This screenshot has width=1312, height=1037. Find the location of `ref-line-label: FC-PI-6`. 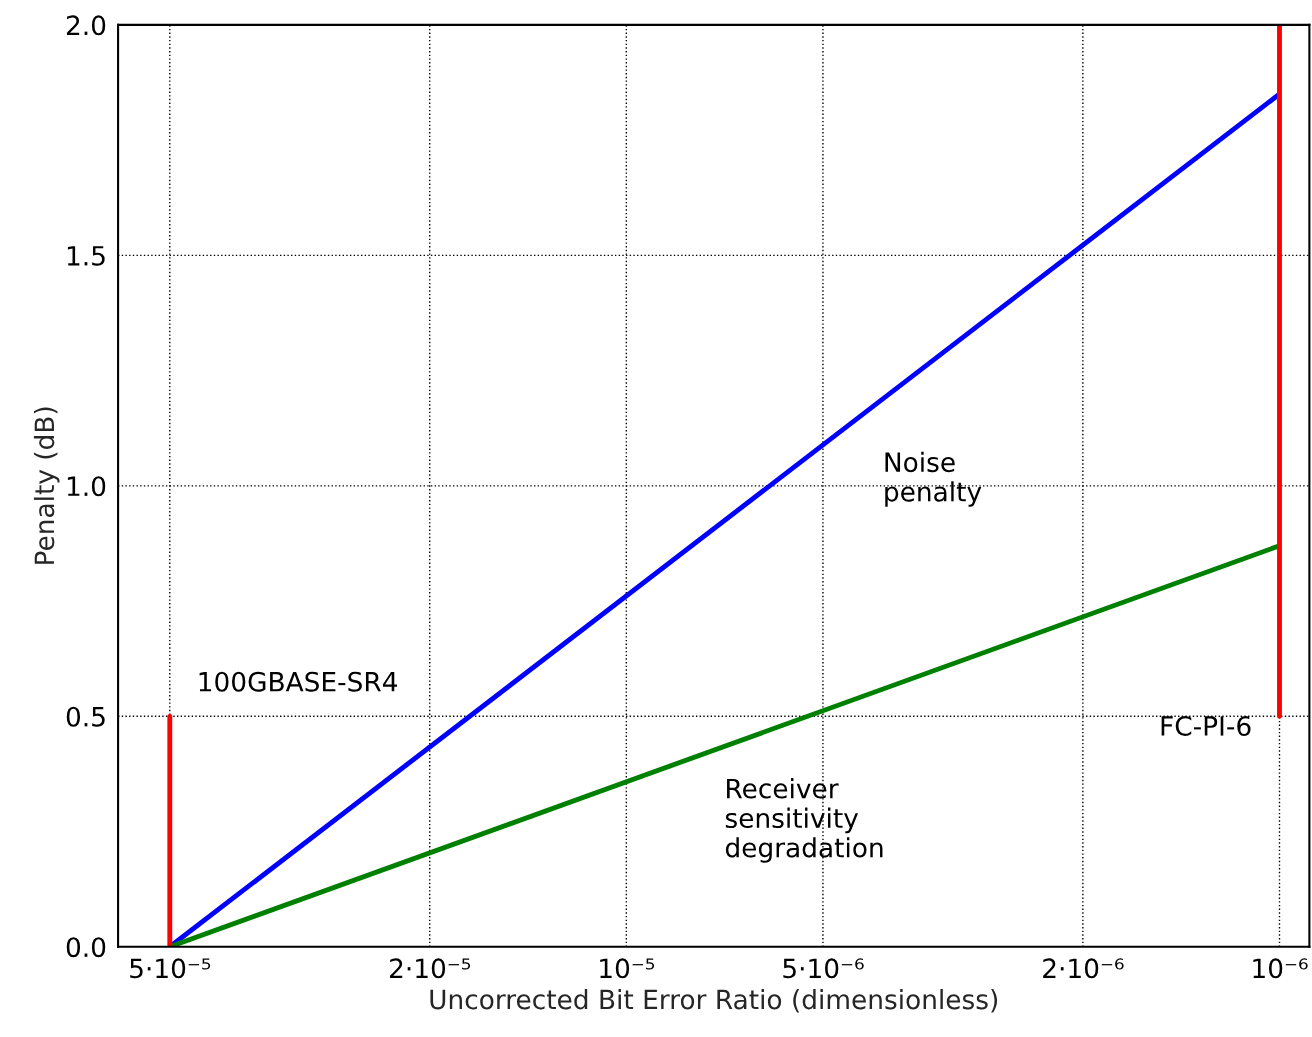

ref-line-label: FC-PI-6 is located at coordinates (1206, 725).